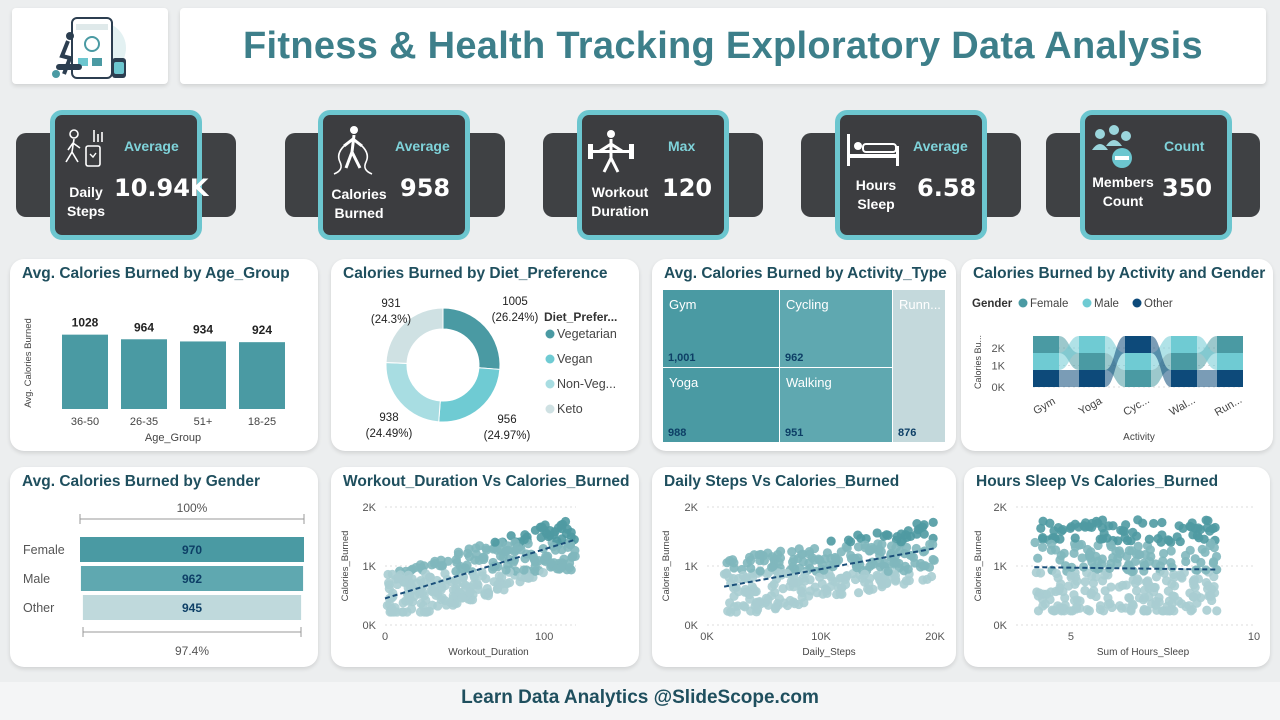  Describe the element at coordinates (422, 146) in the screenshot. I see `kpi-calories-stat: Average` at that location.